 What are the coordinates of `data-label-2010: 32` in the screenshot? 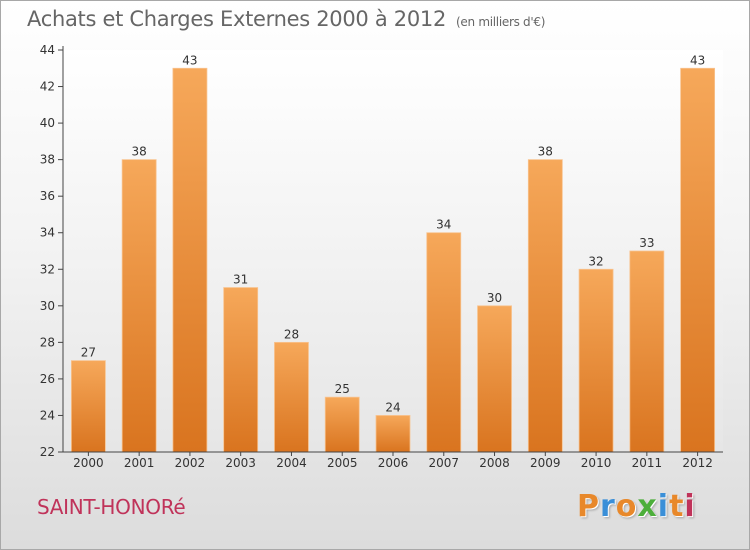 It's located at (595, 261).